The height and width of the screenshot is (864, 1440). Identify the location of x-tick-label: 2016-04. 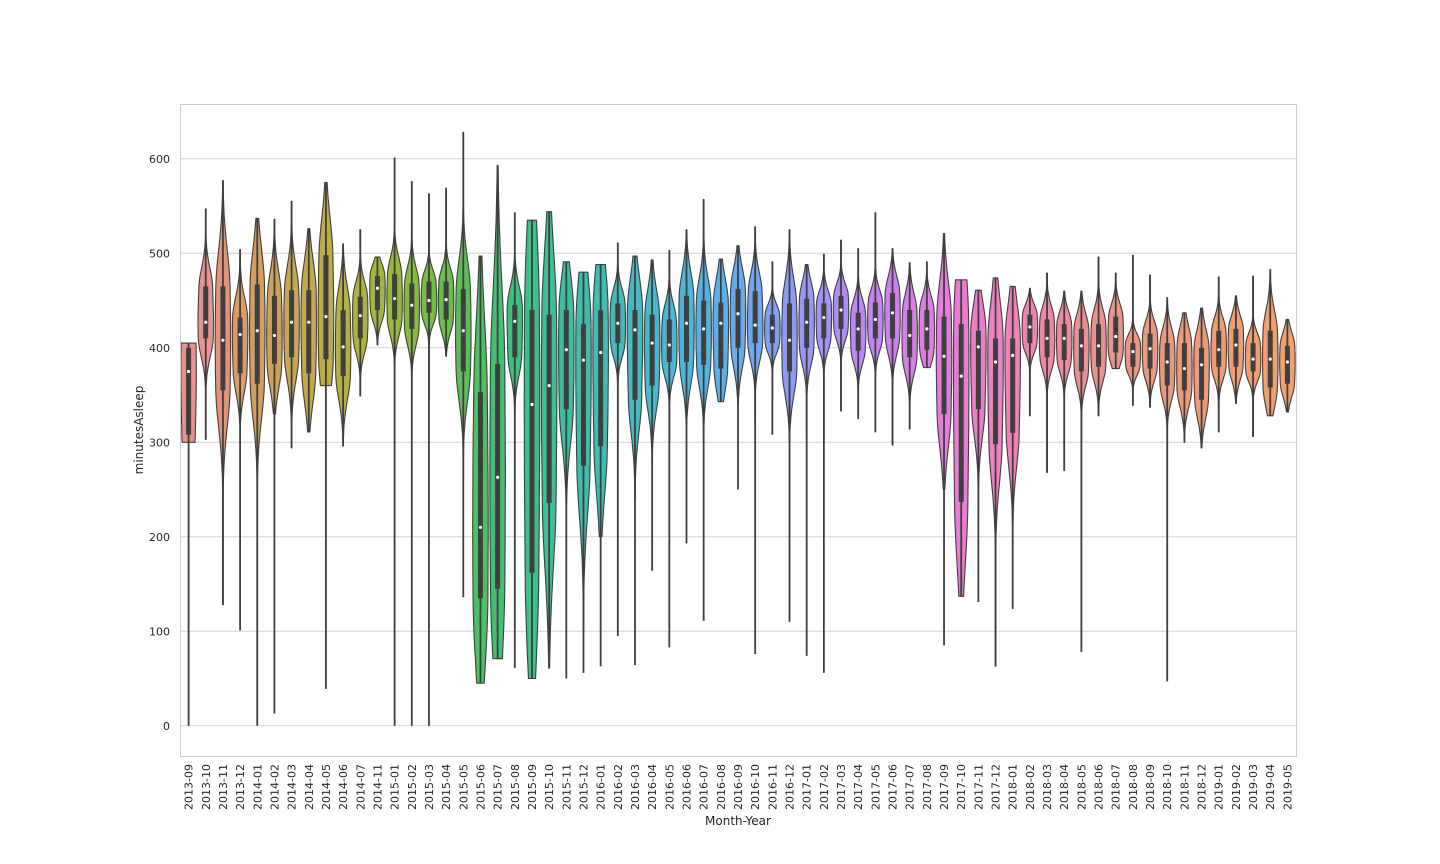
(652, 787).